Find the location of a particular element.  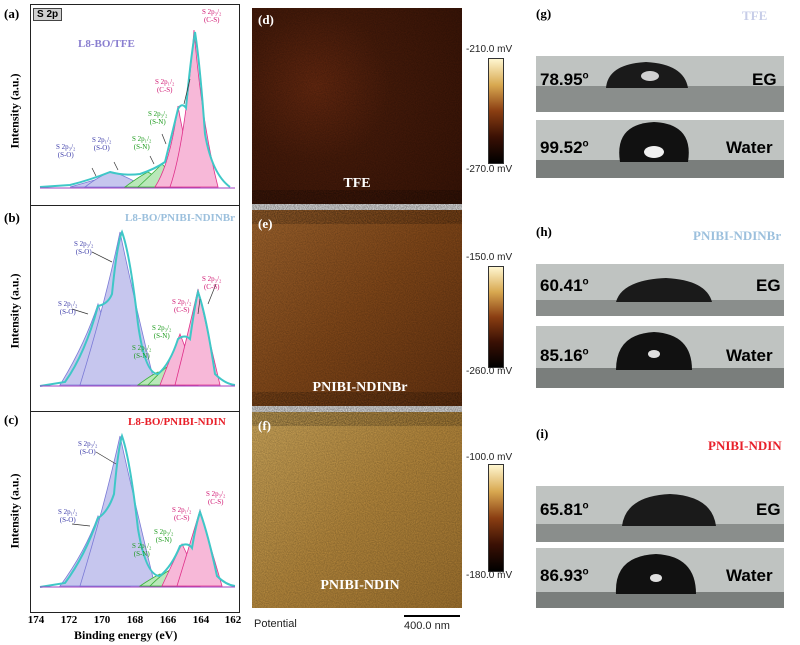

xps-ylabel-b: Intensity (a.u.) is located at coordinates (14, 311).